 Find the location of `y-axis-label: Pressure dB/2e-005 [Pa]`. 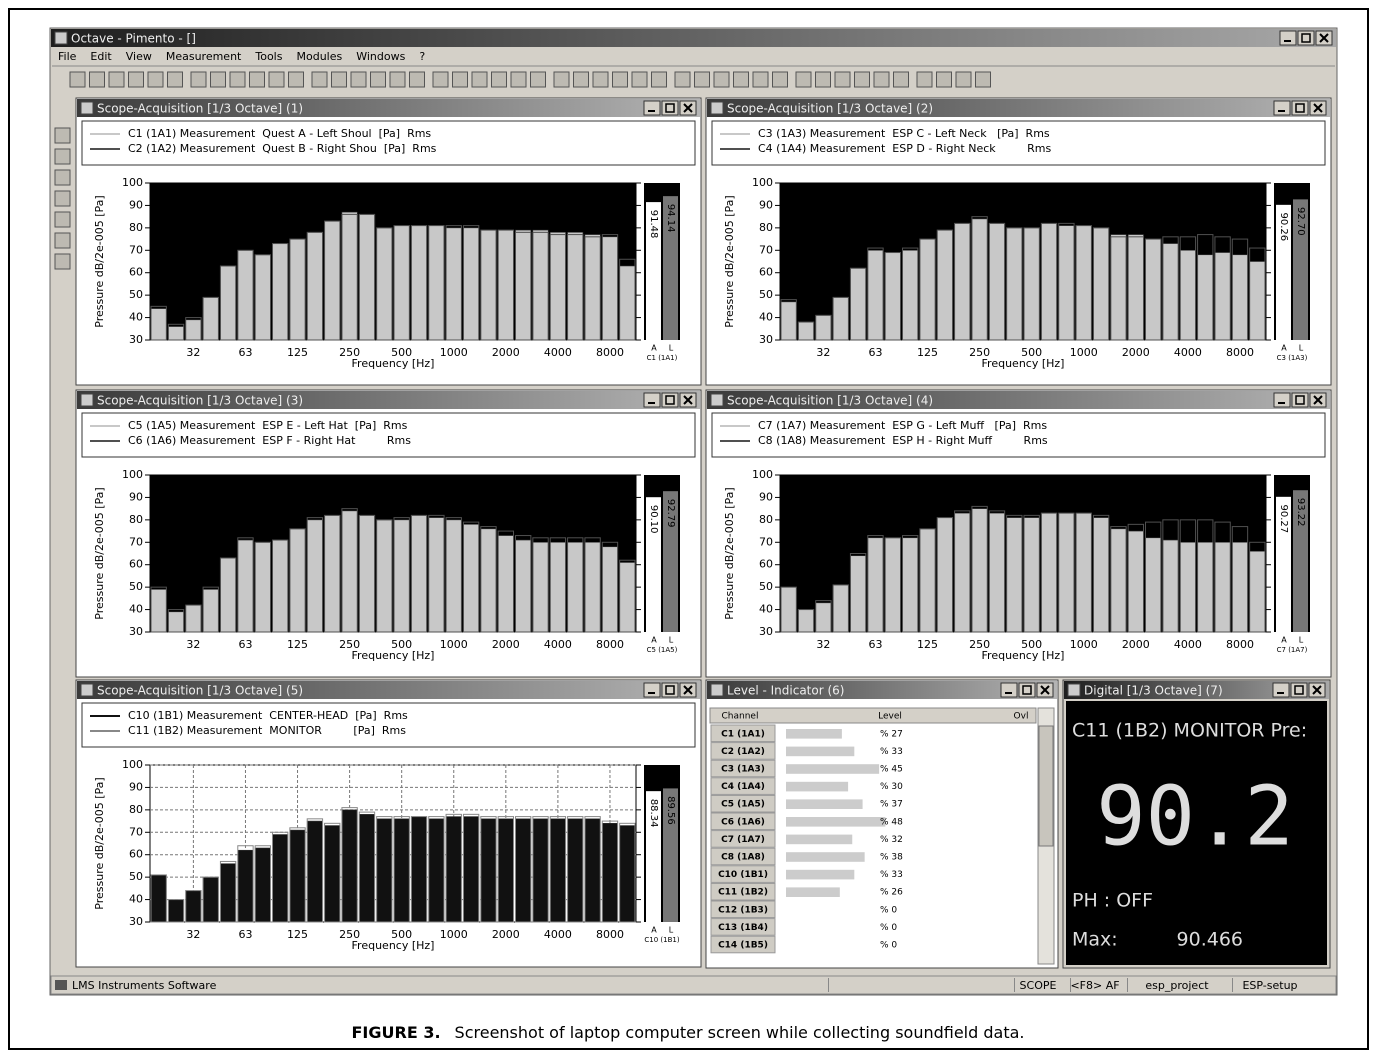

y-axis-label: Pressure dB/2e-005 [Pa] is located at coordinates (99, 261).